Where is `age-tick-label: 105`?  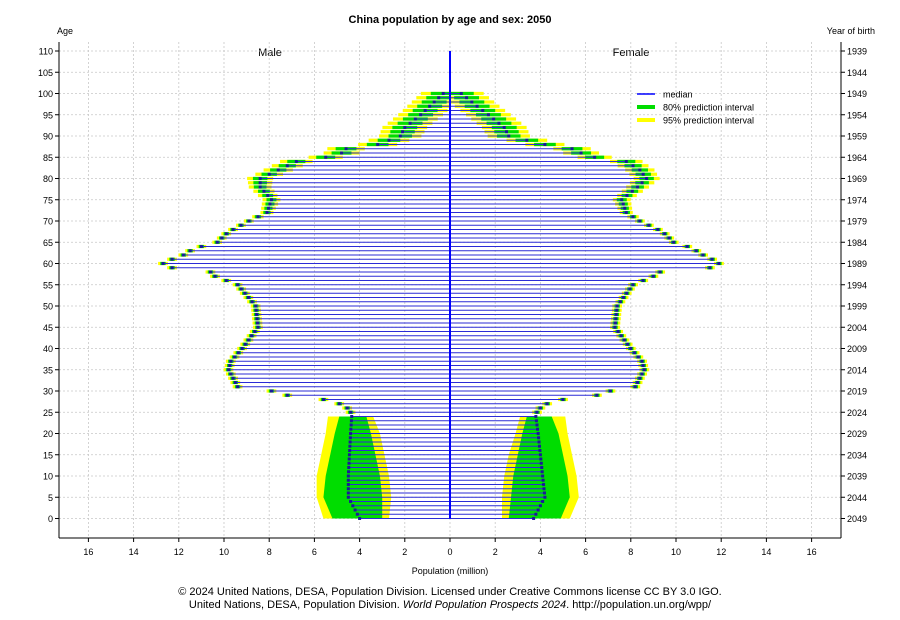
age-tick-label: 105 is located at coordinates (45, 73).